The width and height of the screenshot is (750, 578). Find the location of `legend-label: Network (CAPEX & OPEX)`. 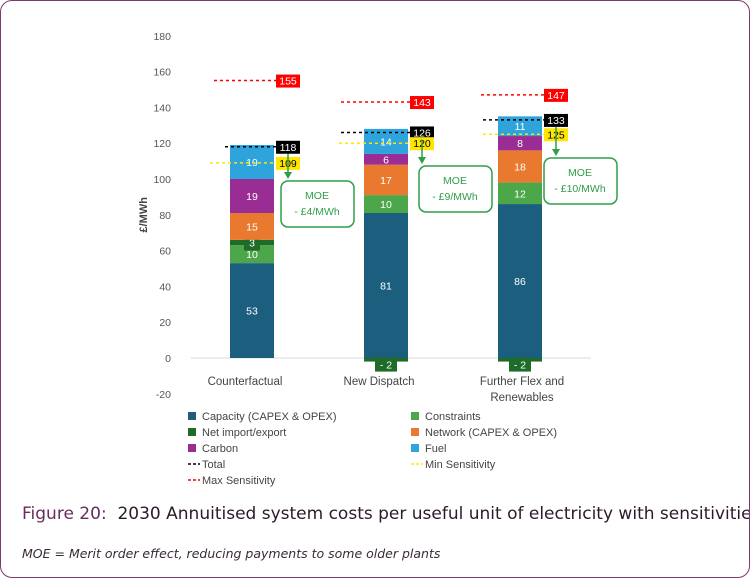

legend-label: Network (CAPEX & OPEX) is located at coordinates (491, 433).